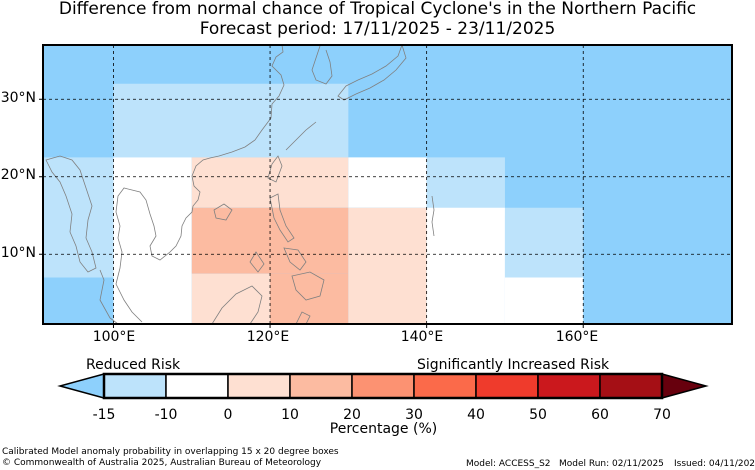  Describe the element at coordinates (257, 262) in the screenshot. I see `coastline-palawan` at that location.